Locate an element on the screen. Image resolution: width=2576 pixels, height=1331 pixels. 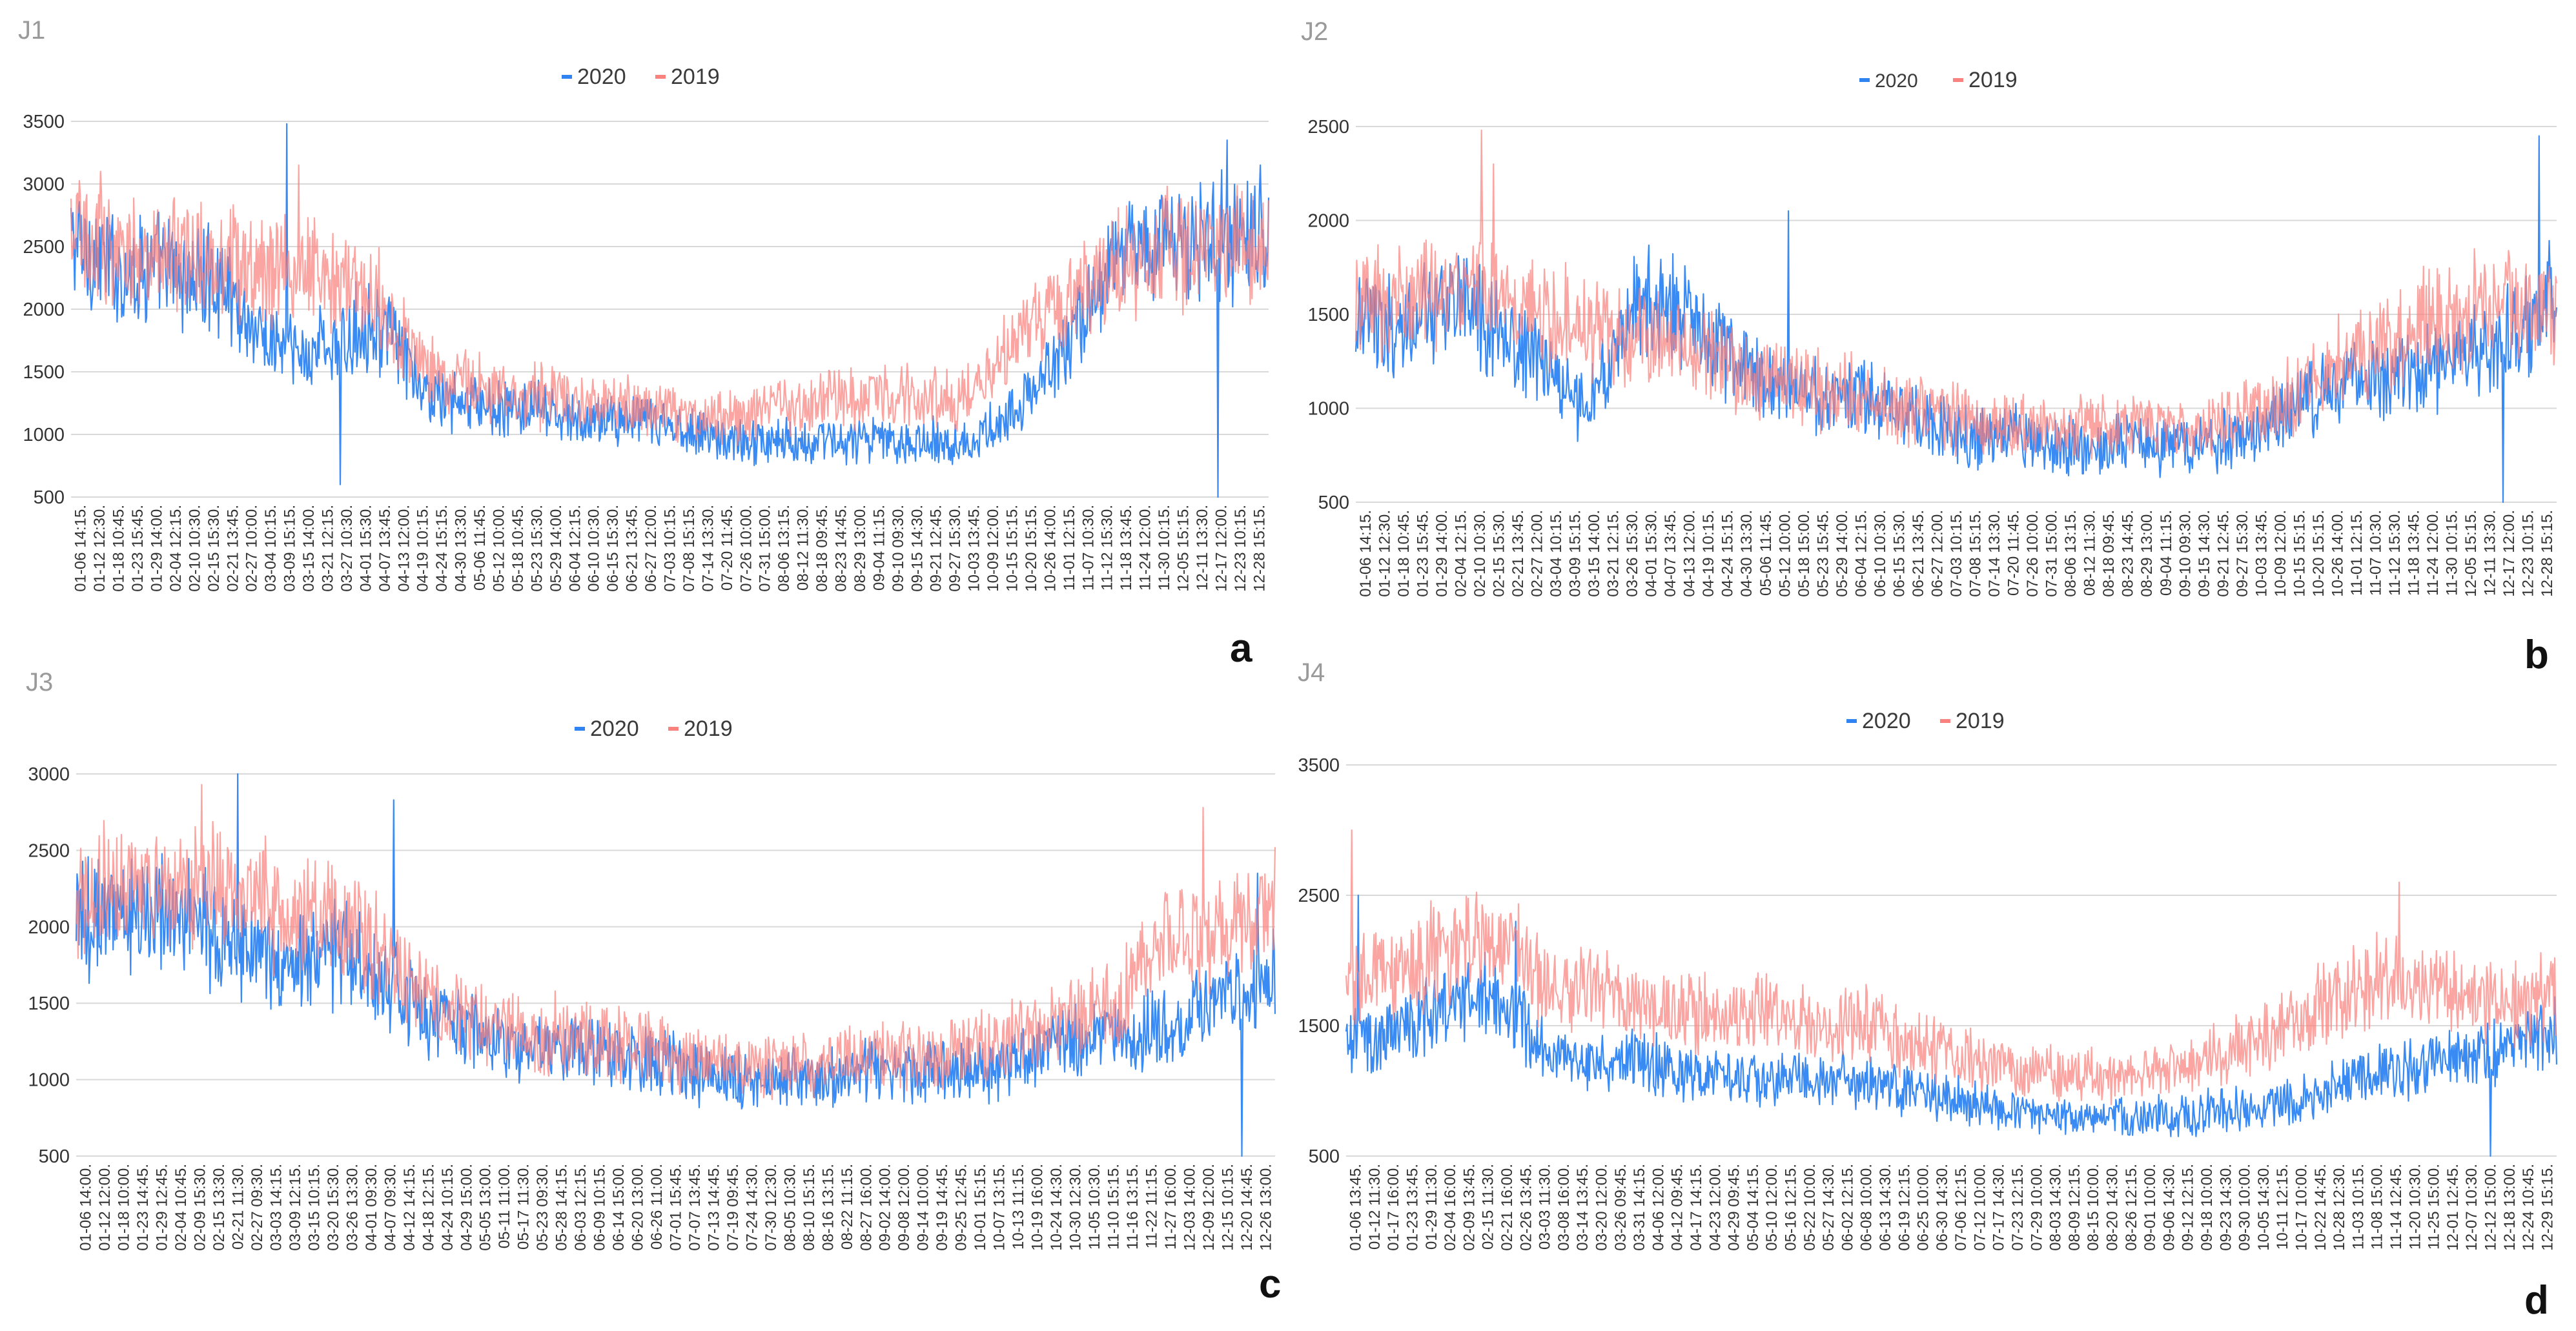
x-tick-label: 03-09 15:15. is located at coordinates (1575, 553).